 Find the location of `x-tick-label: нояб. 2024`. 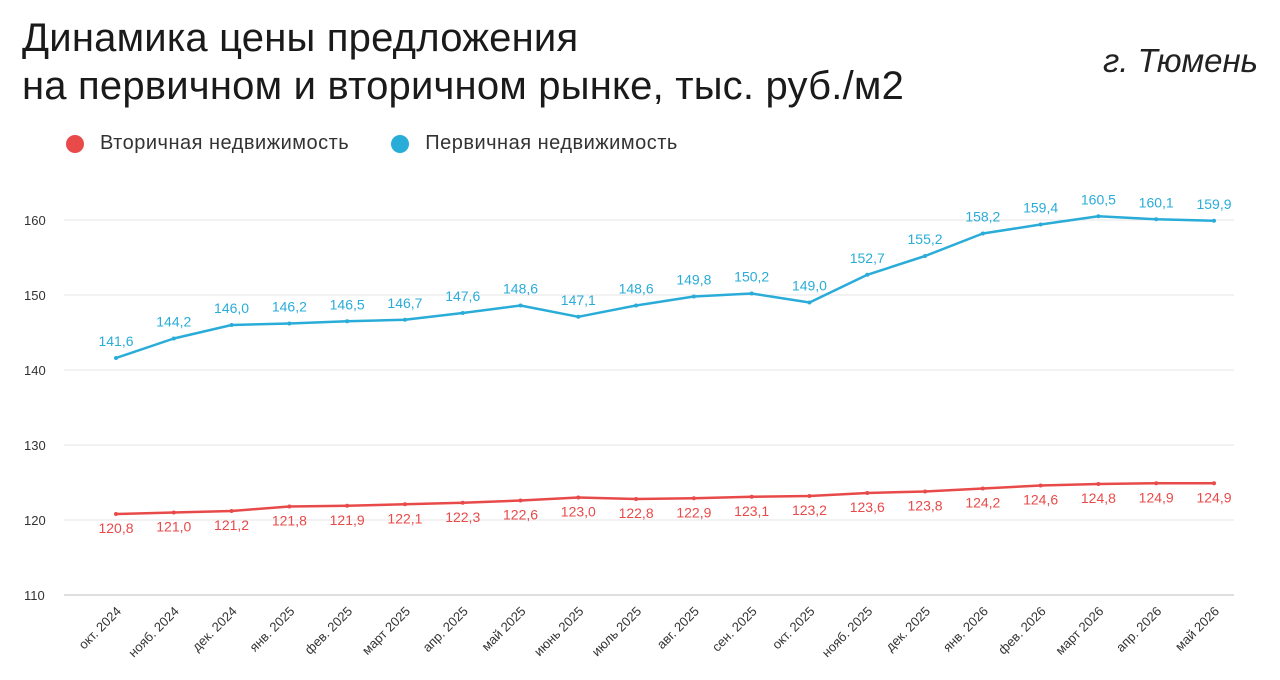

x-tick-label: нояб. 2024 is located at coordinates (153, 632).